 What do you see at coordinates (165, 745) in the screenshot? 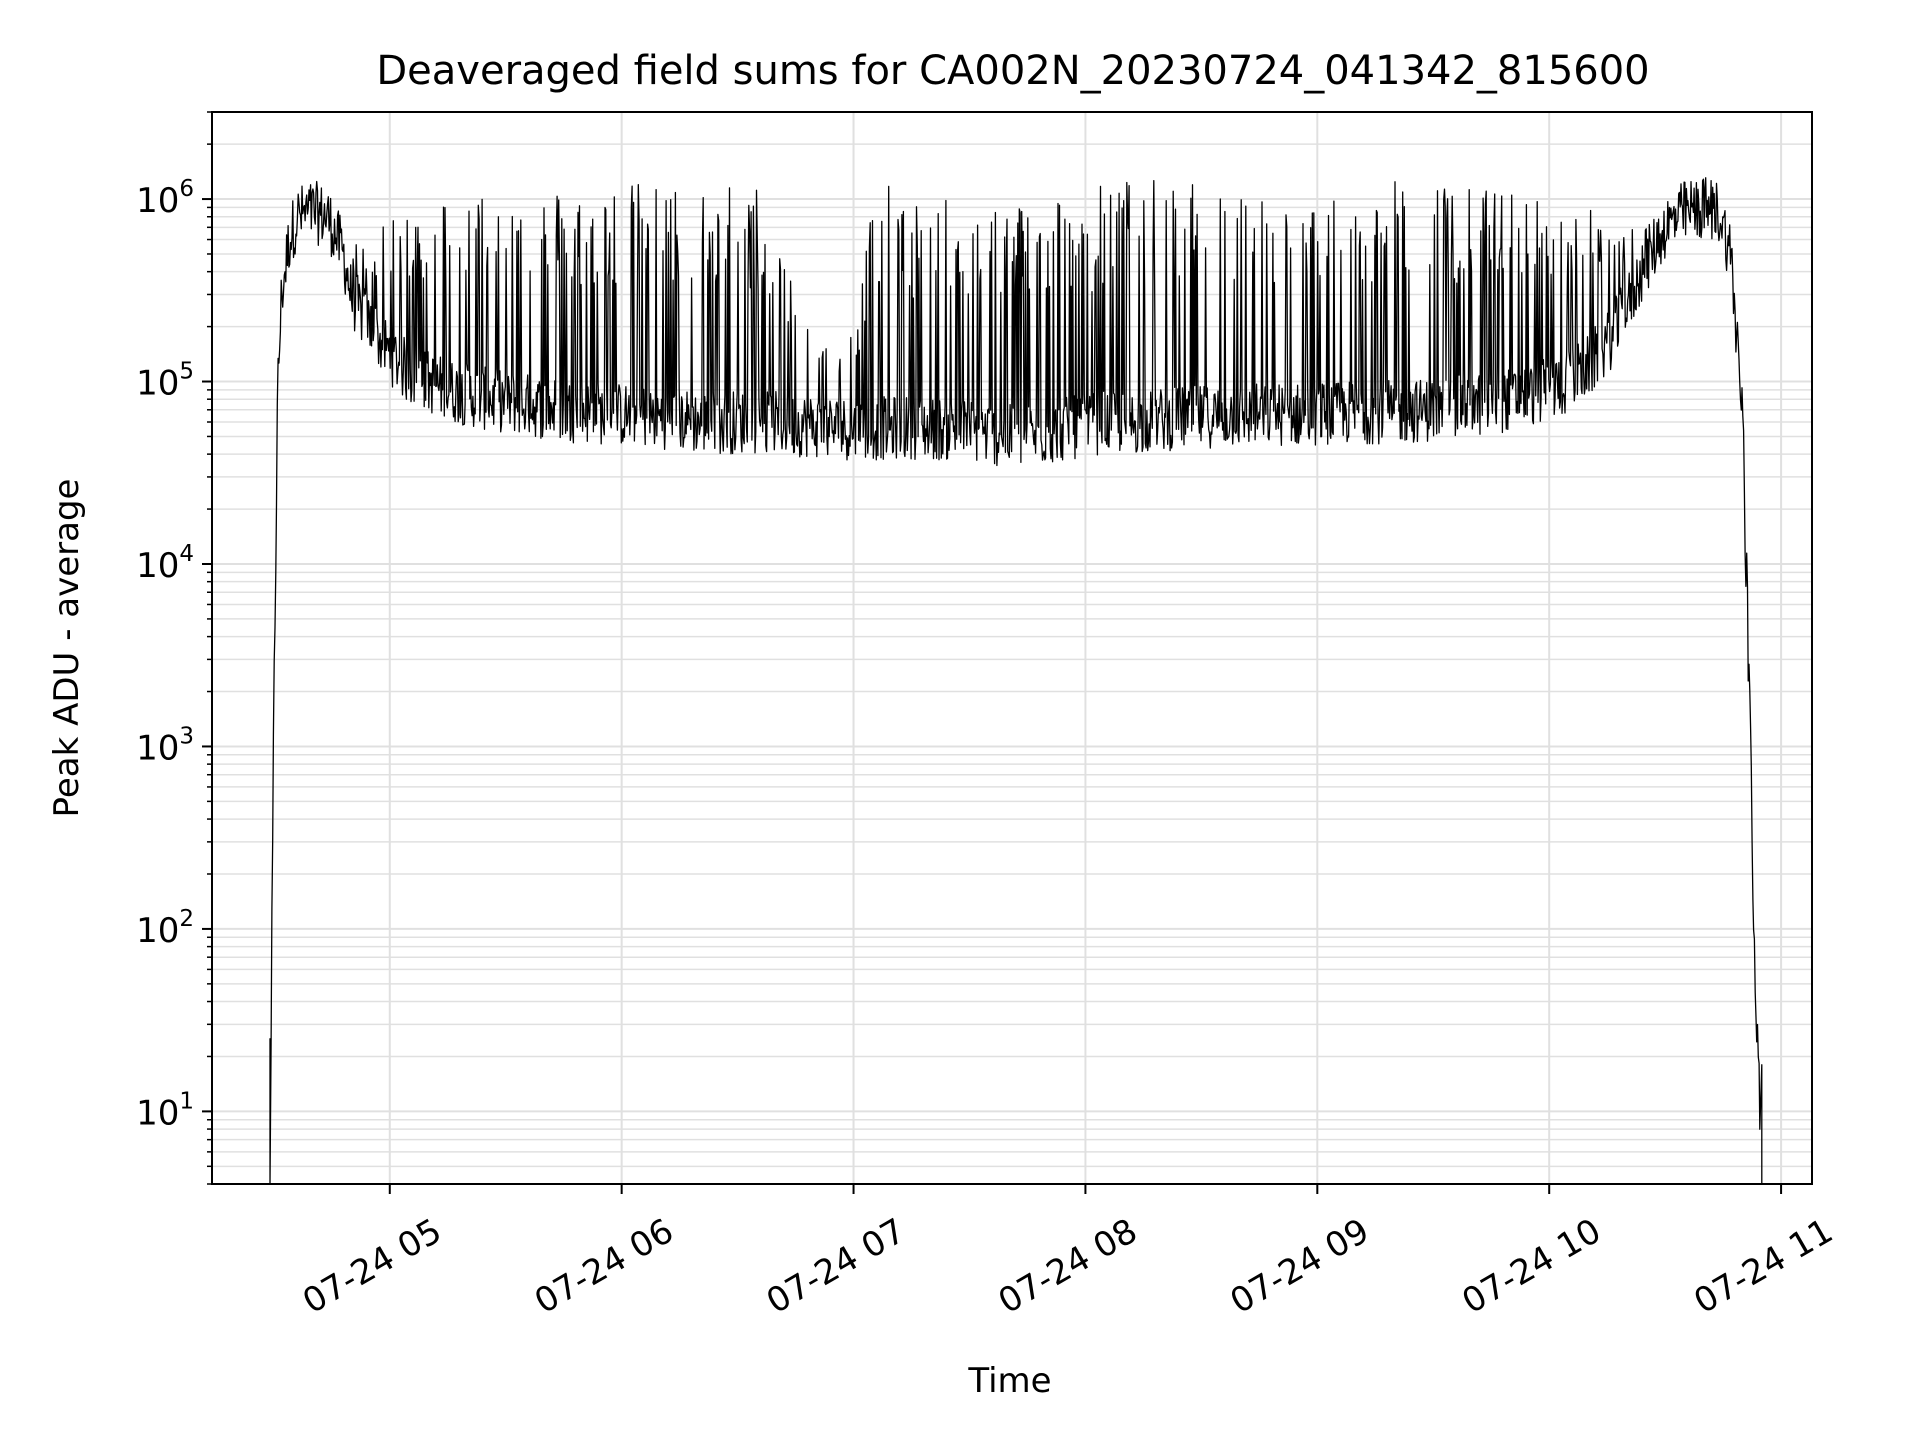
I see `y-tick-label: 10³` at bounding box center [165, 745].